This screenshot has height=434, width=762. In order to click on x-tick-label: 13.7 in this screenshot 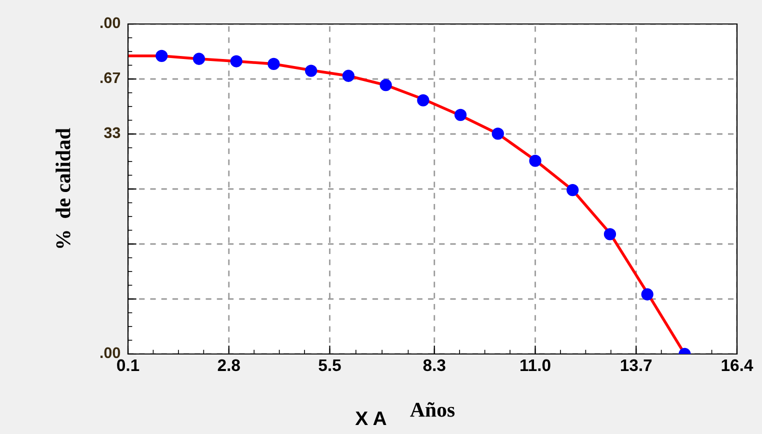, I will do `click(636, 365)`.